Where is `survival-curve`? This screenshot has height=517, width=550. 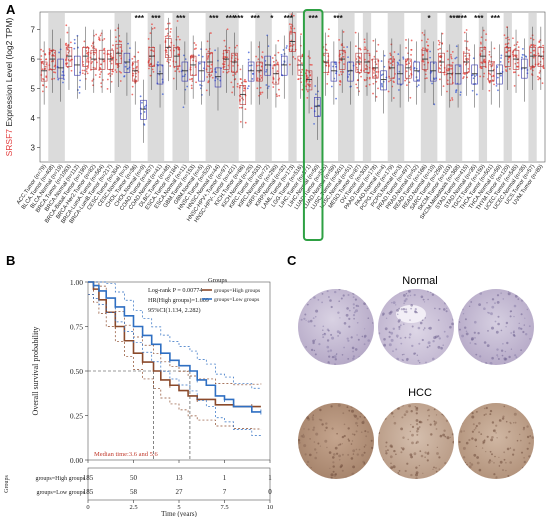
survival-curve is located at coordinates (174, 347).